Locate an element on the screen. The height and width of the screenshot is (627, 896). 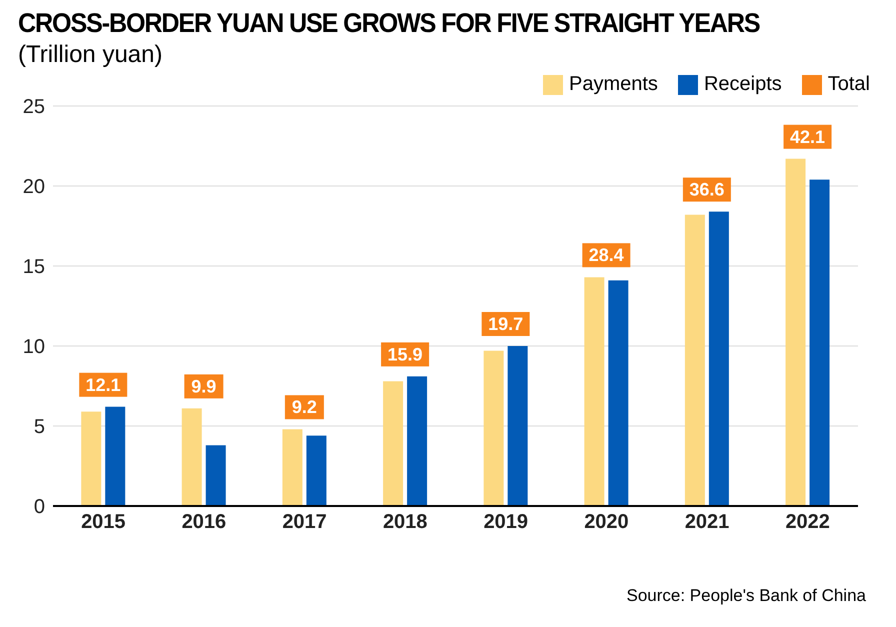
x-tick-label: 2017 is located at coordinates (304, 522).